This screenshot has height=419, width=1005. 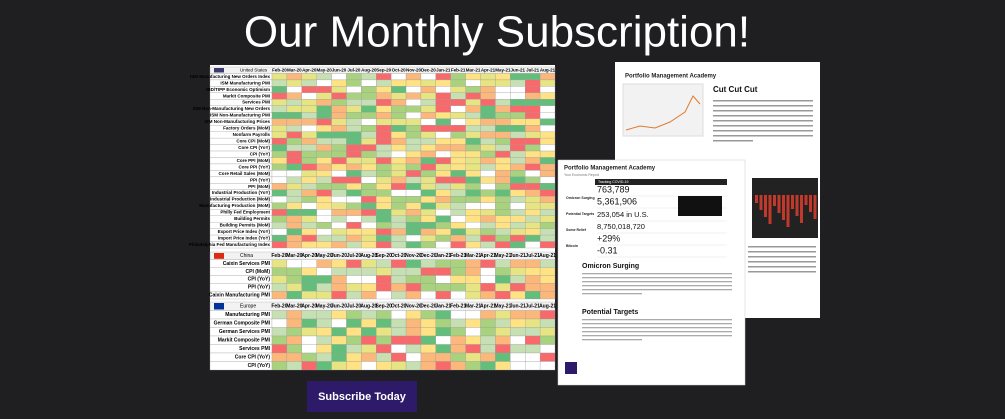 What do you see at coordinates (580, 198) in the screenshot?
I see `side-label: Omicron Surging` at bounding box center [580, 198].